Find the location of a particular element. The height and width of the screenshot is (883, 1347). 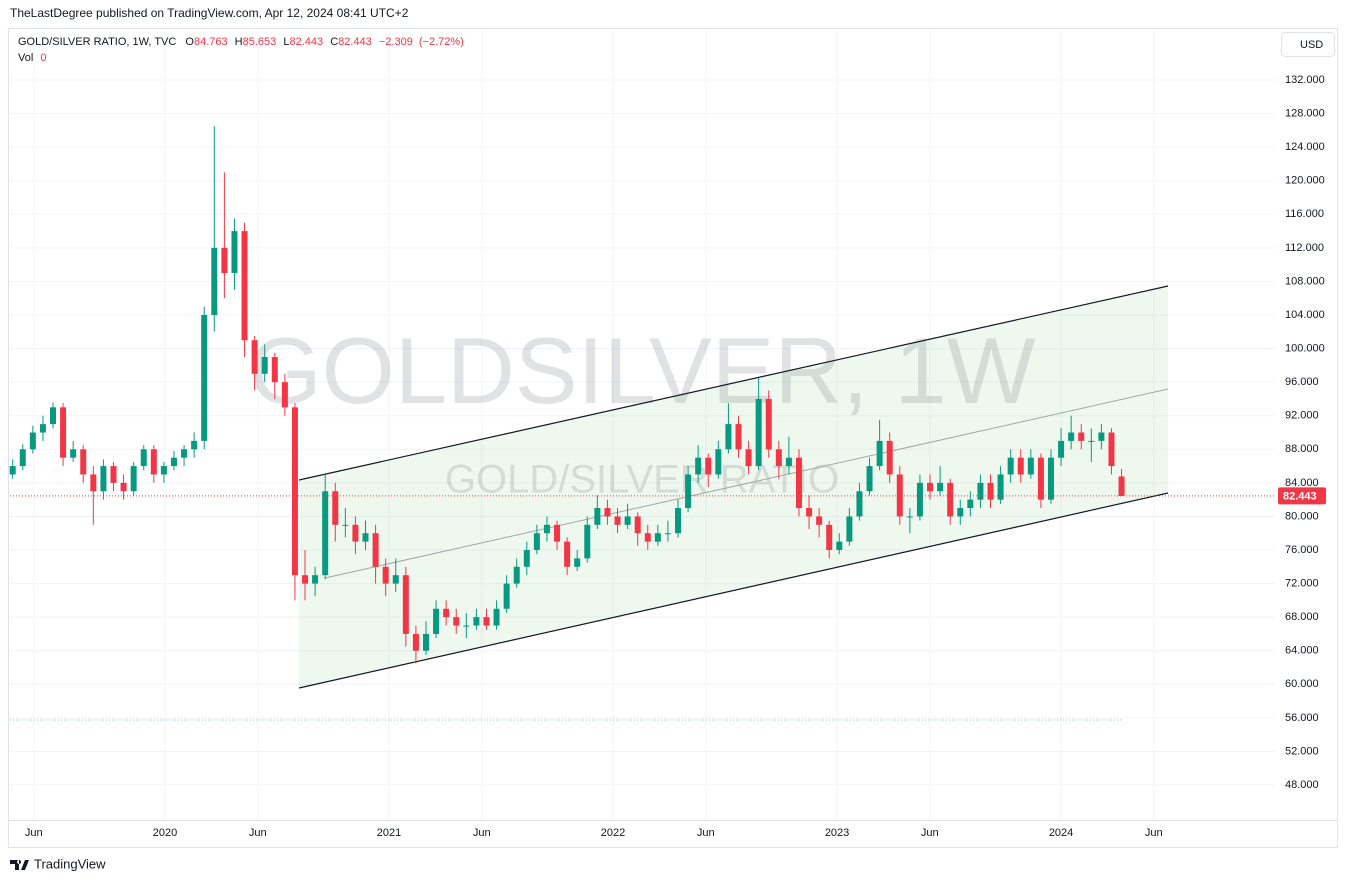

x-tick-label: 2024 is located at coordinates (1061, 833).